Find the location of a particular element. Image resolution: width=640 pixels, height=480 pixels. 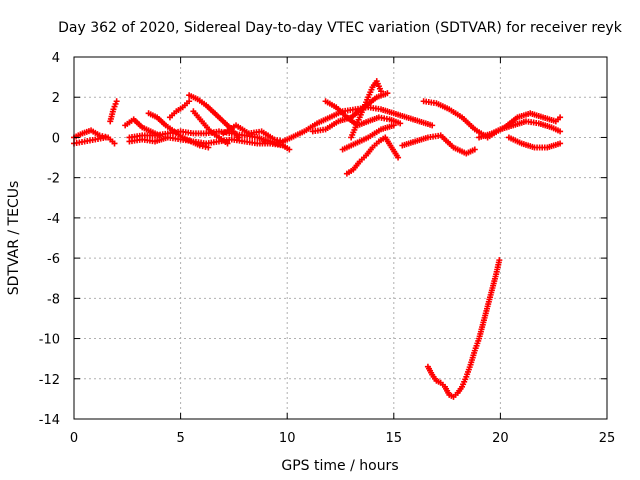

y-tick-label: -12 is located at coordinates (49, 380).